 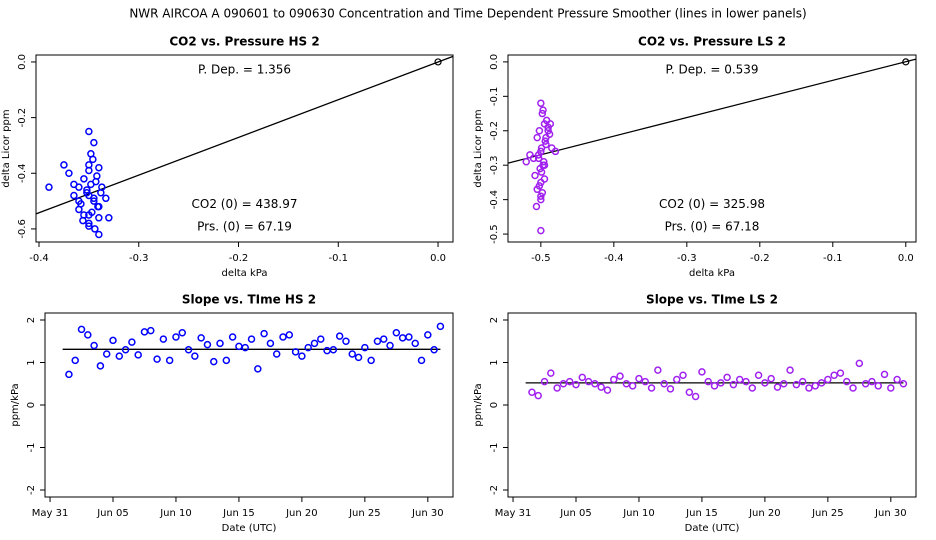 What do you see at coordinates (112, 513) in the screenshot?
I see `x-tick-label: Jun 05` at bounding box center [112, 513].